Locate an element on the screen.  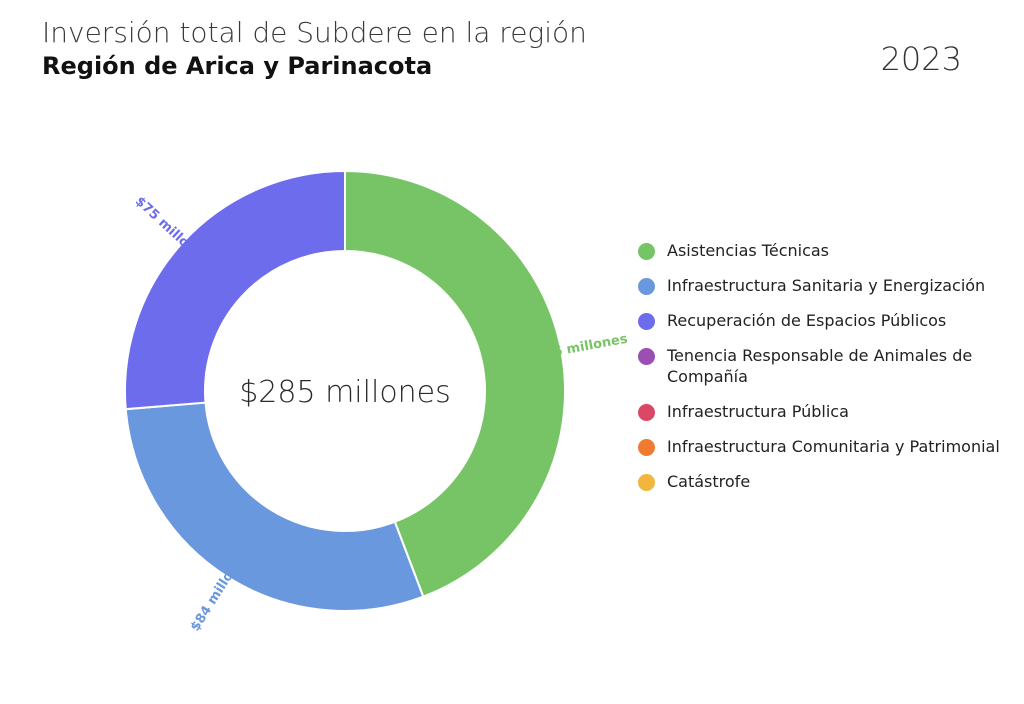
chart-subtitle: Región de Arica y Parinacota is located at coordinates (237, 66).